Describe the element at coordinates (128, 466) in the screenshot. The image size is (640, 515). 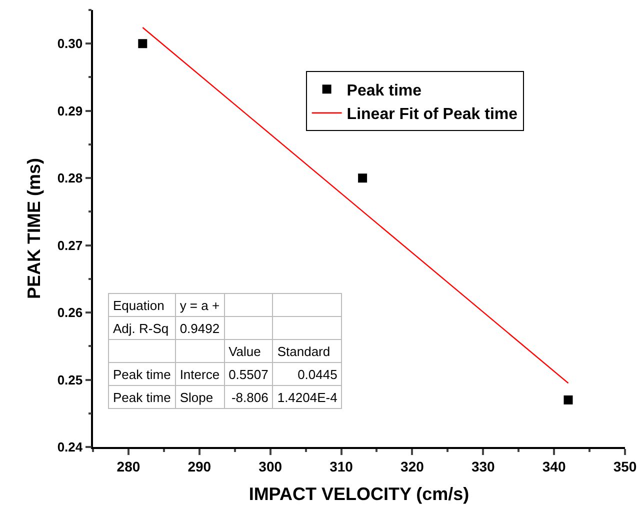
I see `x-tick-label: 280` at that location.